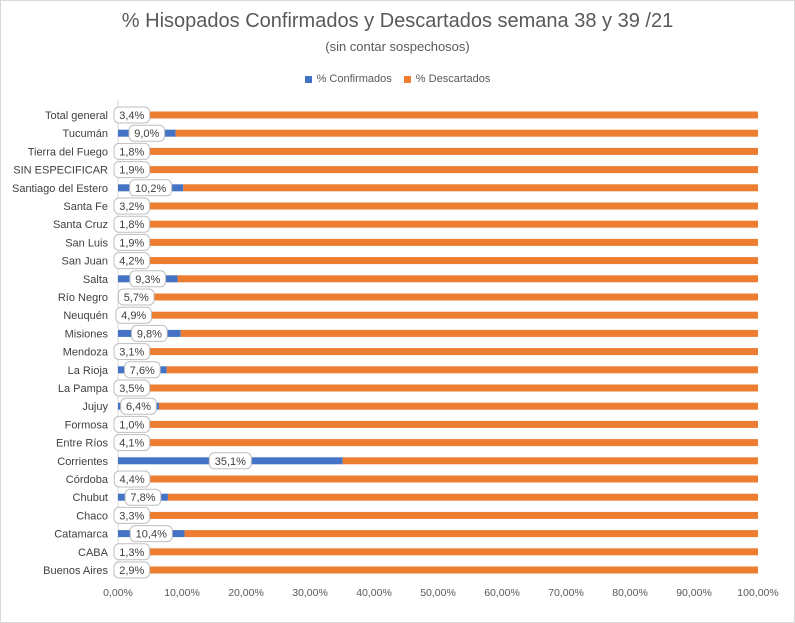 Image resolution: width=795 pixels, height=623 pixels. What do you see at coordinates (85, 316) in the screenshot?
I see `category-label: Neuquén` at bounding box center [85, 316].